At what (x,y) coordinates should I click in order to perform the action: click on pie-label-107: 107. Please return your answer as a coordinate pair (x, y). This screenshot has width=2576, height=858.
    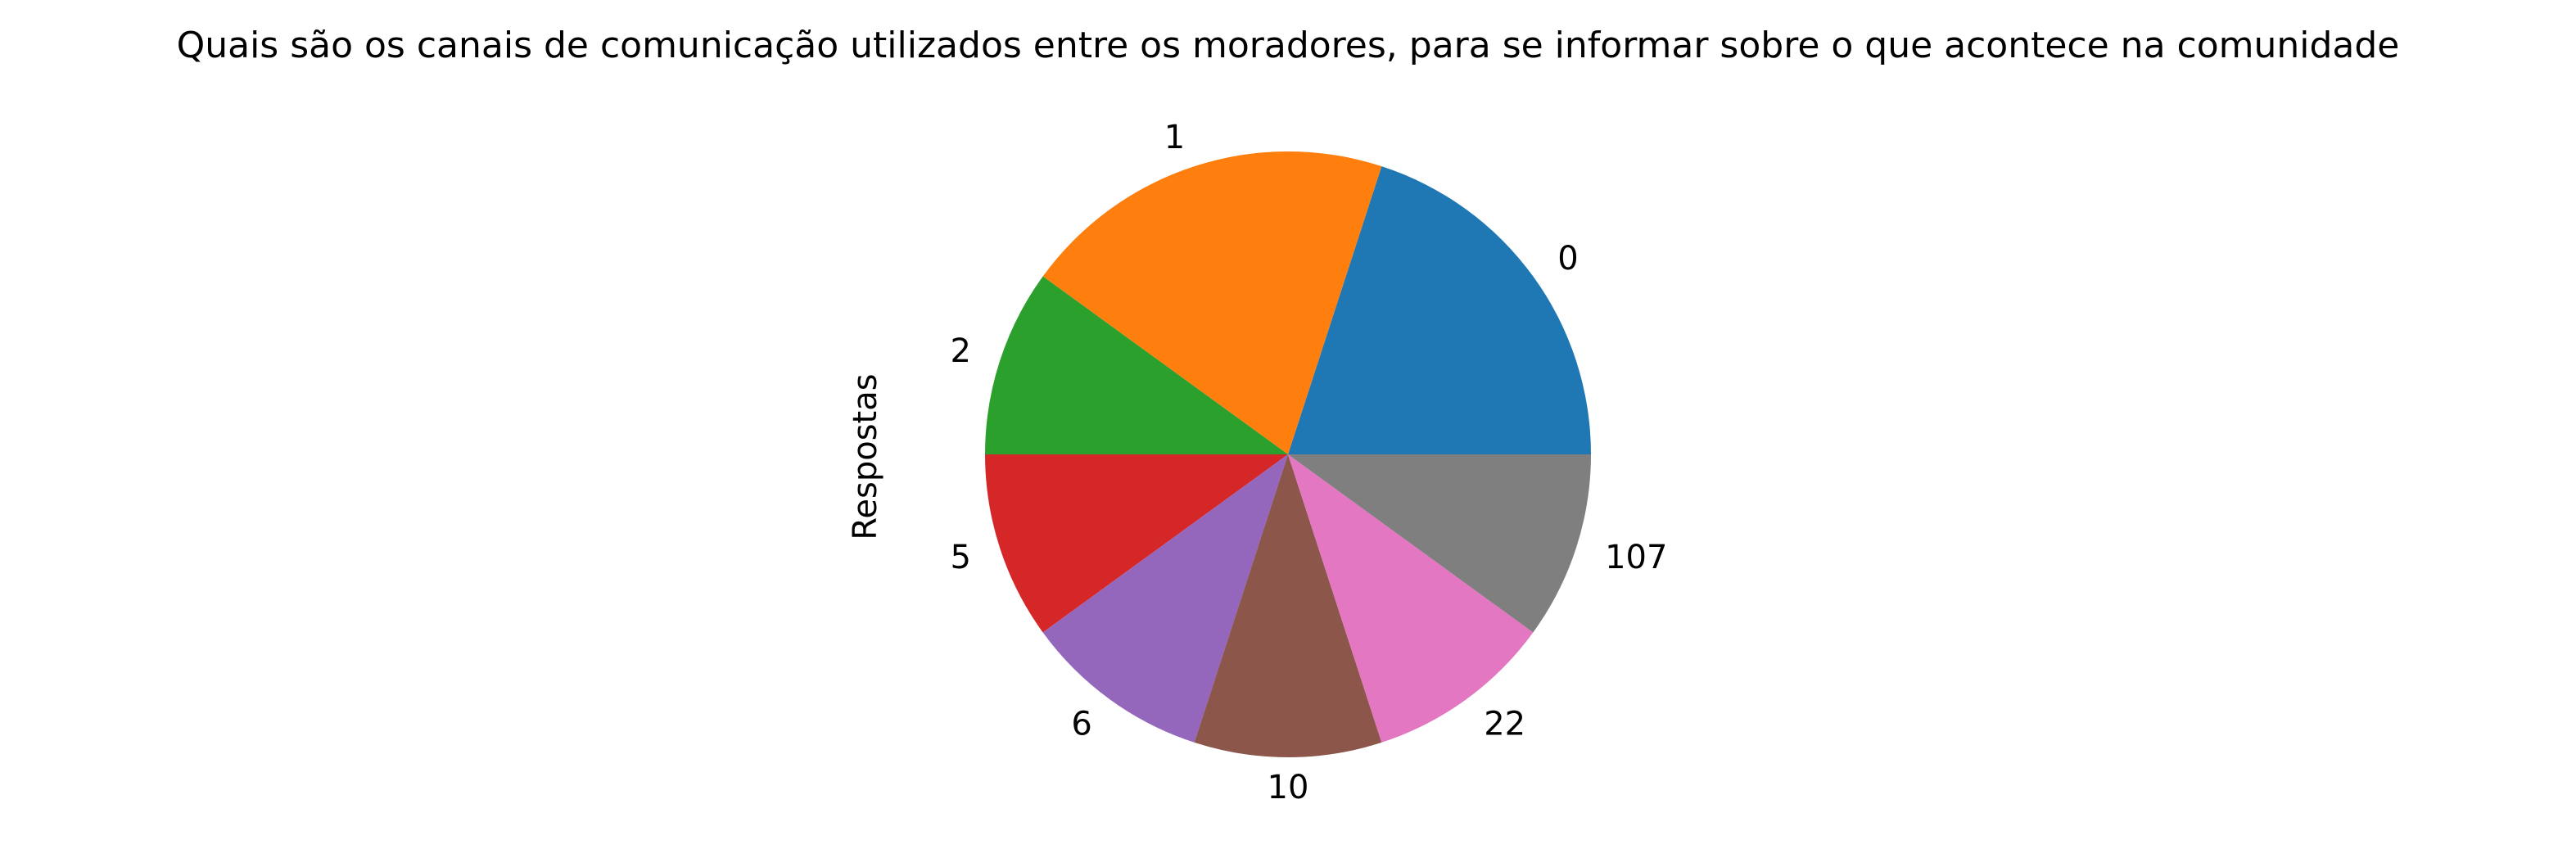
    Looking at the image, I should click on (1636, 557).